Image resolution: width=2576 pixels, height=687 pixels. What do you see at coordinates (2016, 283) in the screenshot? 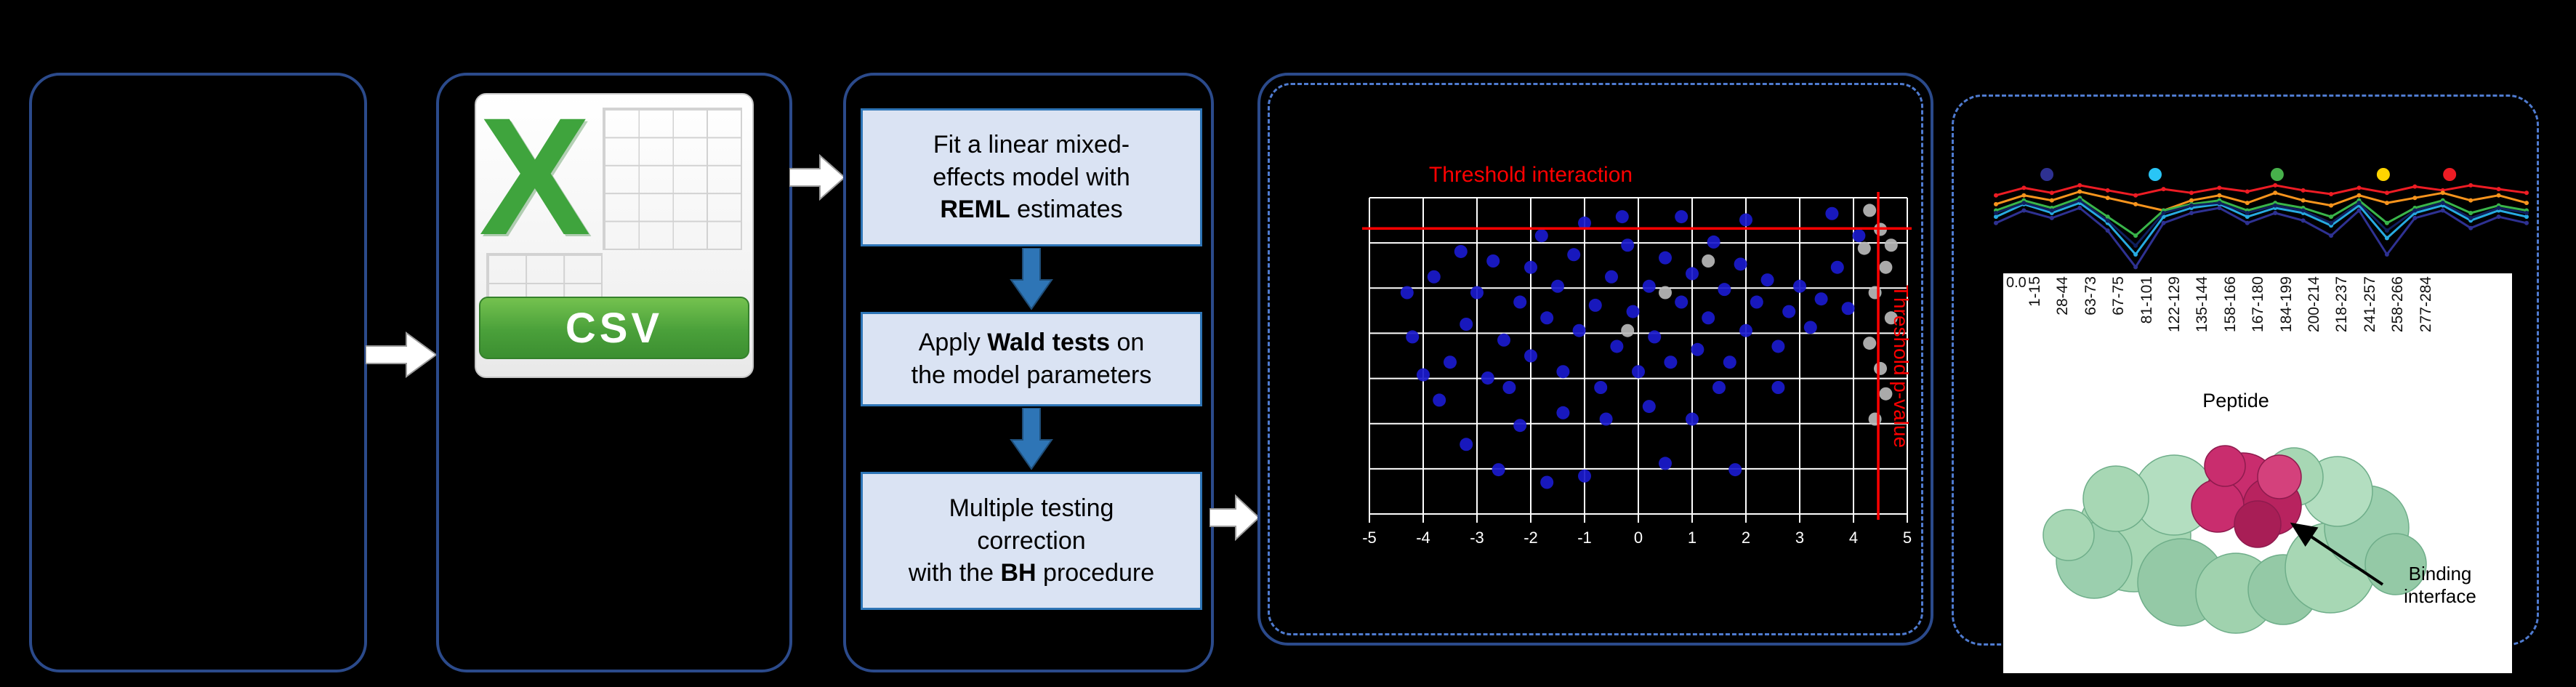
I see `y-axis-tick-label: 0.0` at bounding box center [2016, 283].